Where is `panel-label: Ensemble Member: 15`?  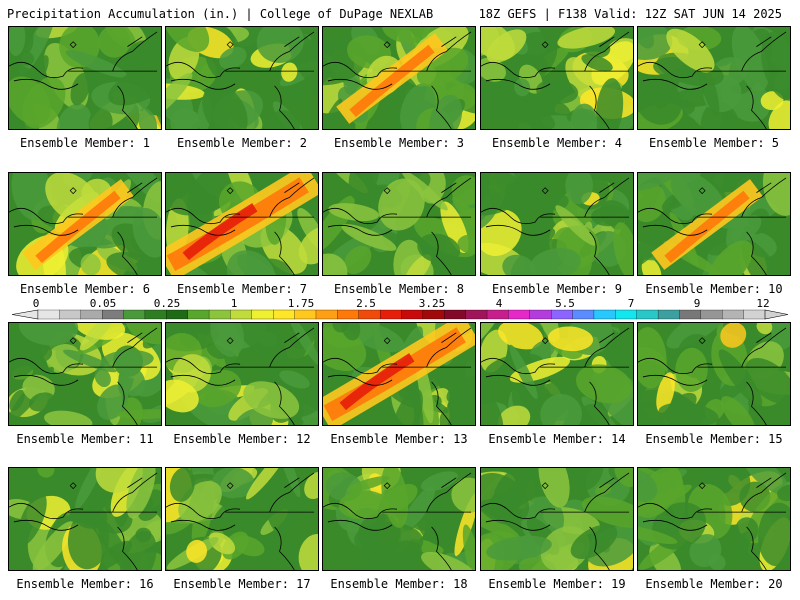 panel-label: Ensemble Member: 15 is located at coordinates (714, 439).